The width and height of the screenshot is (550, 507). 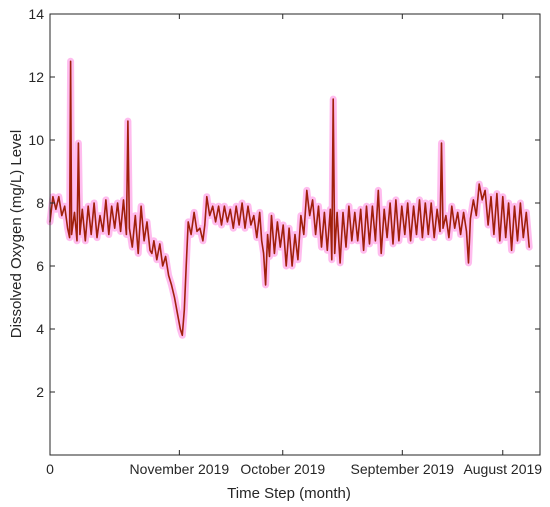 I want to click on y-tick-label: 6, so click(x=40, y=266).